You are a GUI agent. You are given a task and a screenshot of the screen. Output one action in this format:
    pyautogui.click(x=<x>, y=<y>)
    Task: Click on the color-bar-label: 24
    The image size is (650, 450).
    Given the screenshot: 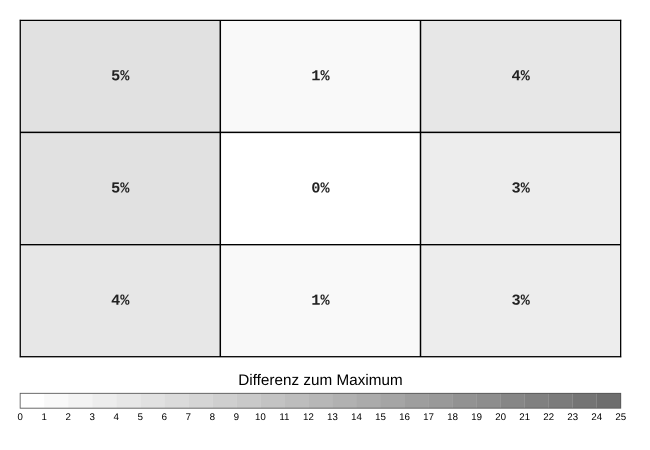 What is the action you would take?
    pyautogui.click(x=597, y=416)
    